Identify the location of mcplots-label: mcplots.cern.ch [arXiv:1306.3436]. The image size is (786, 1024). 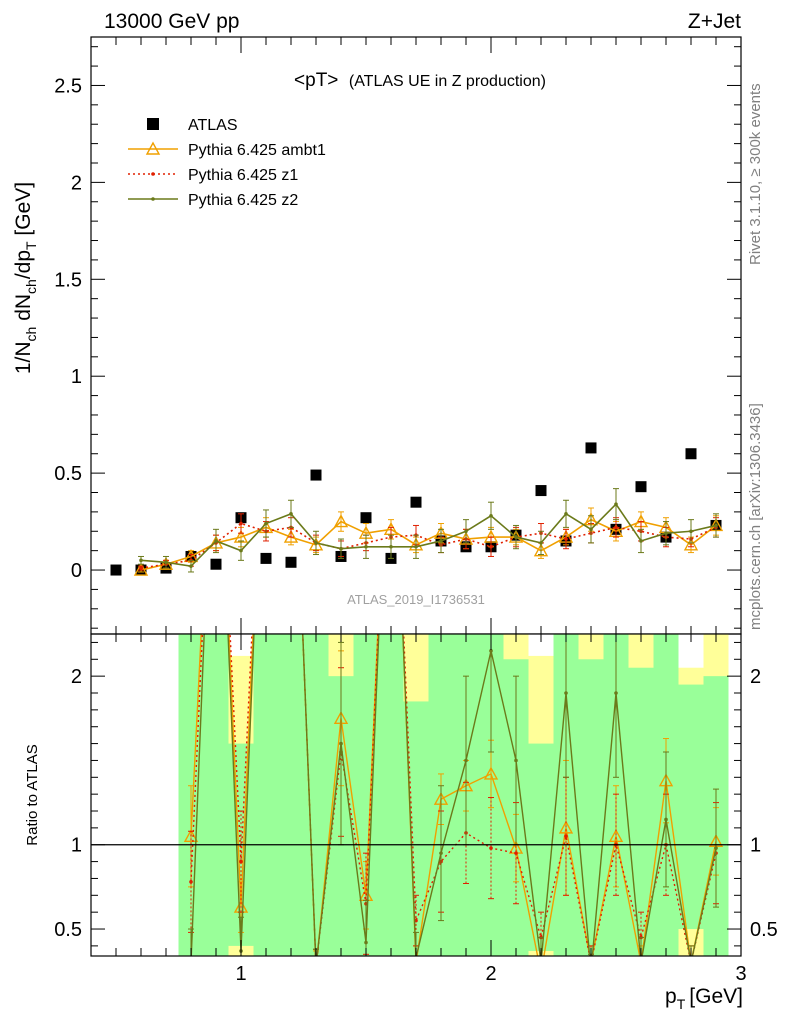
(755, 516).